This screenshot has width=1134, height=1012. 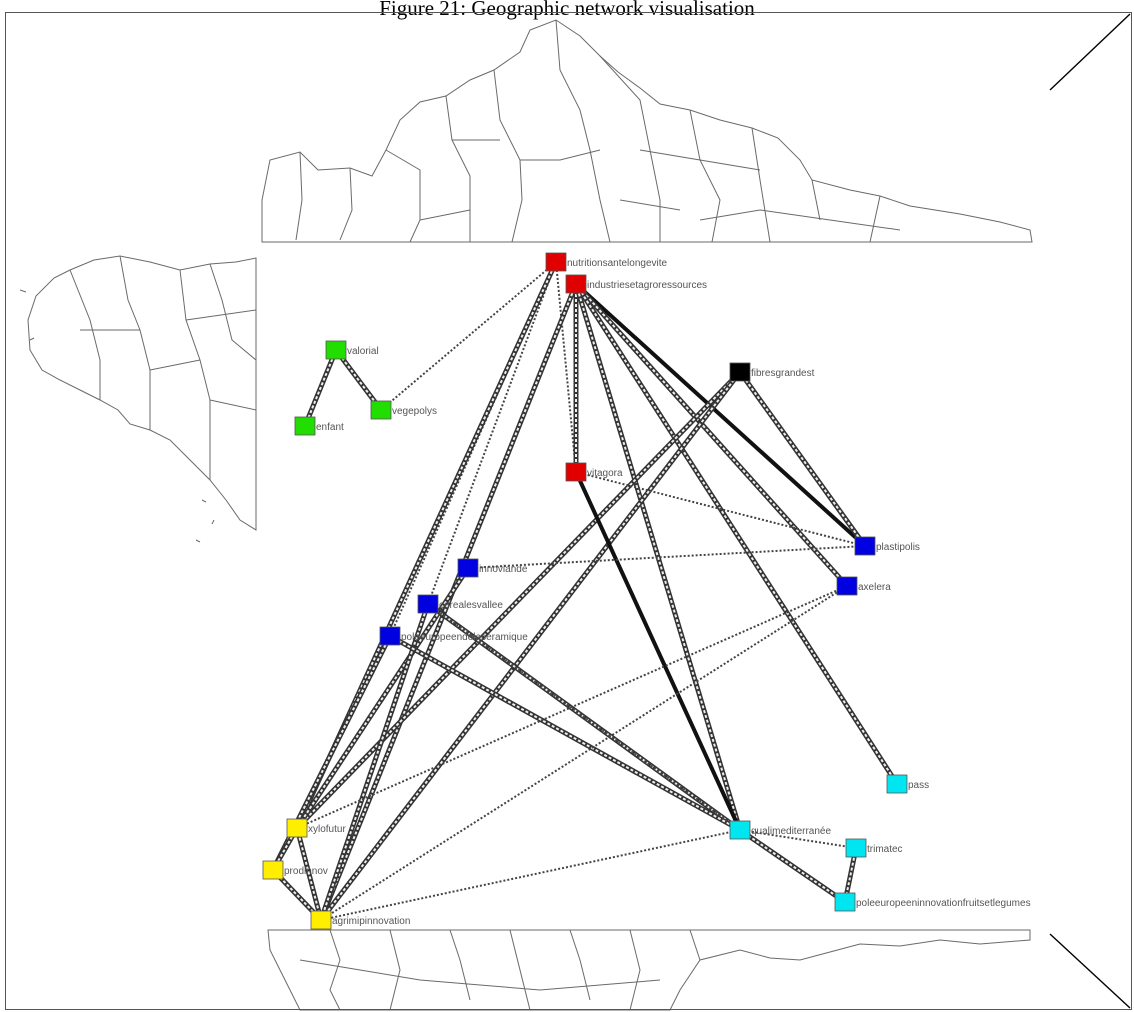 What do you see at coordinates (327, 829) in the screenshot?
I see `node-label: xylofutur` at bounding box center [327, 829].